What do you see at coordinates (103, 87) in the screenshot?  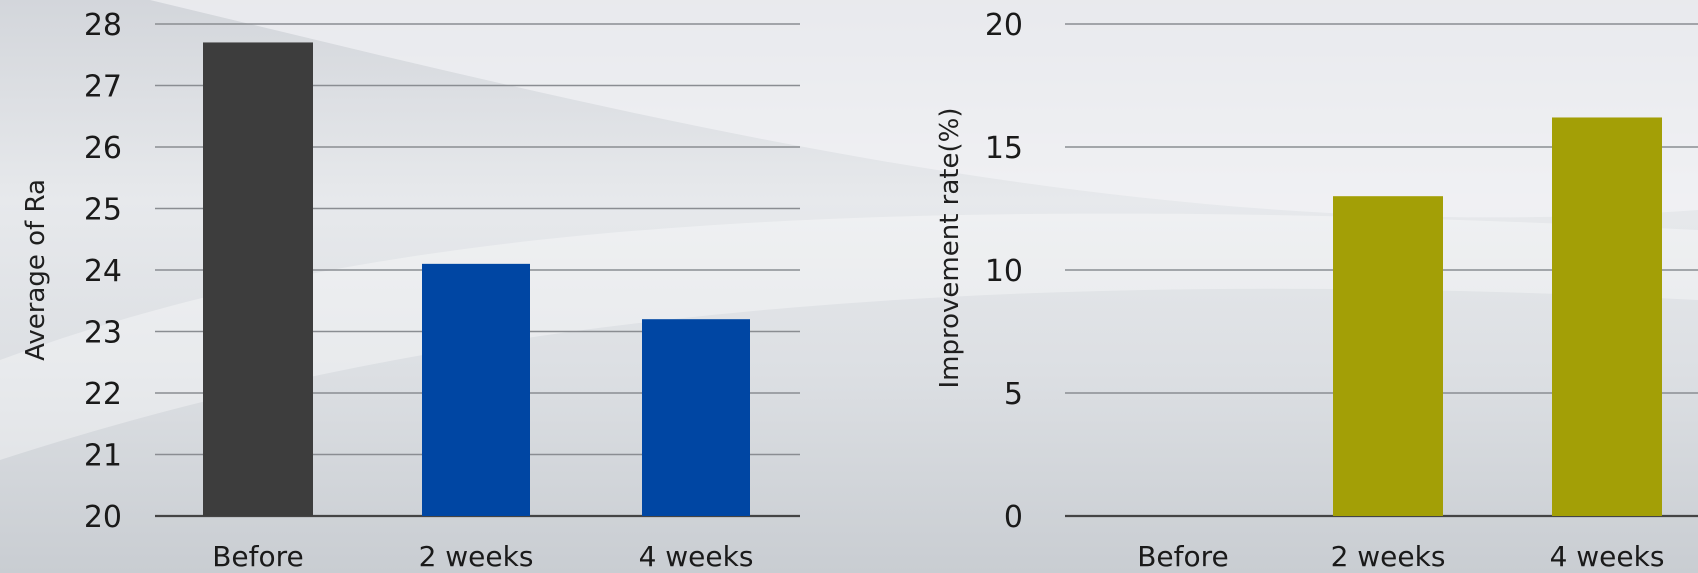 I see `y-tick-label: 27` at bounding box center [103, 87].